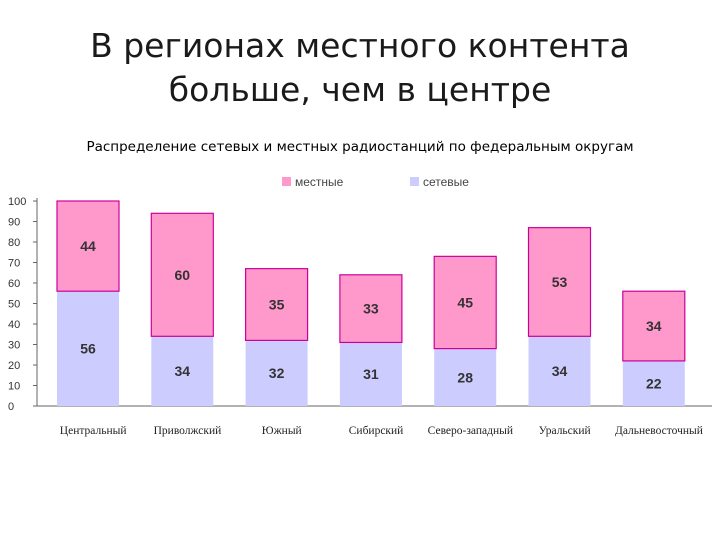  Describe the element at coordinates (14, 243) in the screenshot. I see `y-tick-label: 80` at that location.